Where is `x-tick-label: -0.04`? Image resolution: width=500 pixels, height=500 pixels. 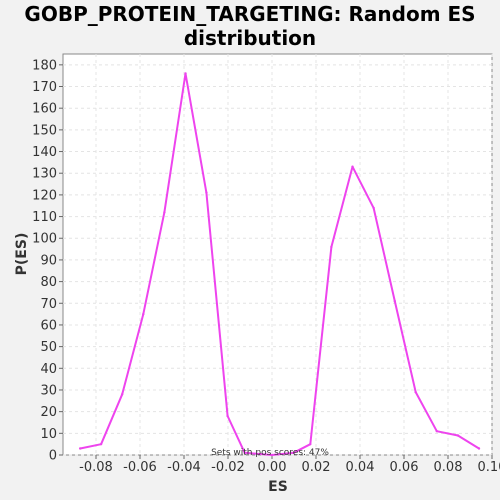
x-tick-label: -0.04 is located at coordinates (184, 467).